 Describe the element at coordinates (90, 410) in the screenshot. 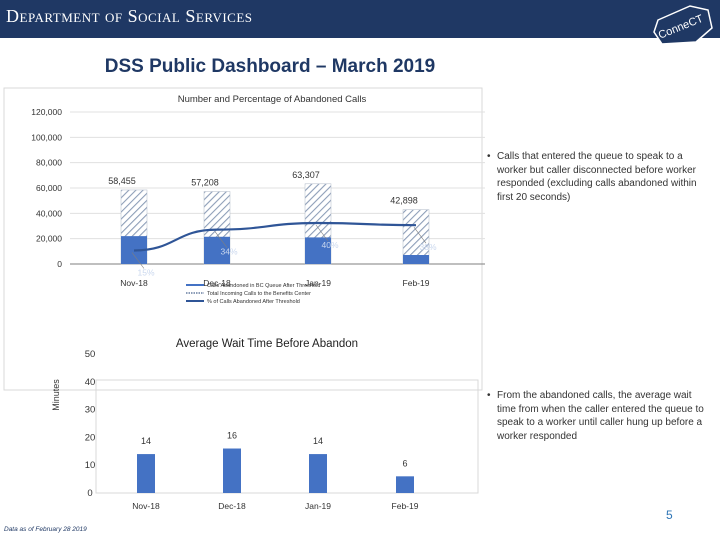

I see `chart2-y-tick-label: 30` at that location.